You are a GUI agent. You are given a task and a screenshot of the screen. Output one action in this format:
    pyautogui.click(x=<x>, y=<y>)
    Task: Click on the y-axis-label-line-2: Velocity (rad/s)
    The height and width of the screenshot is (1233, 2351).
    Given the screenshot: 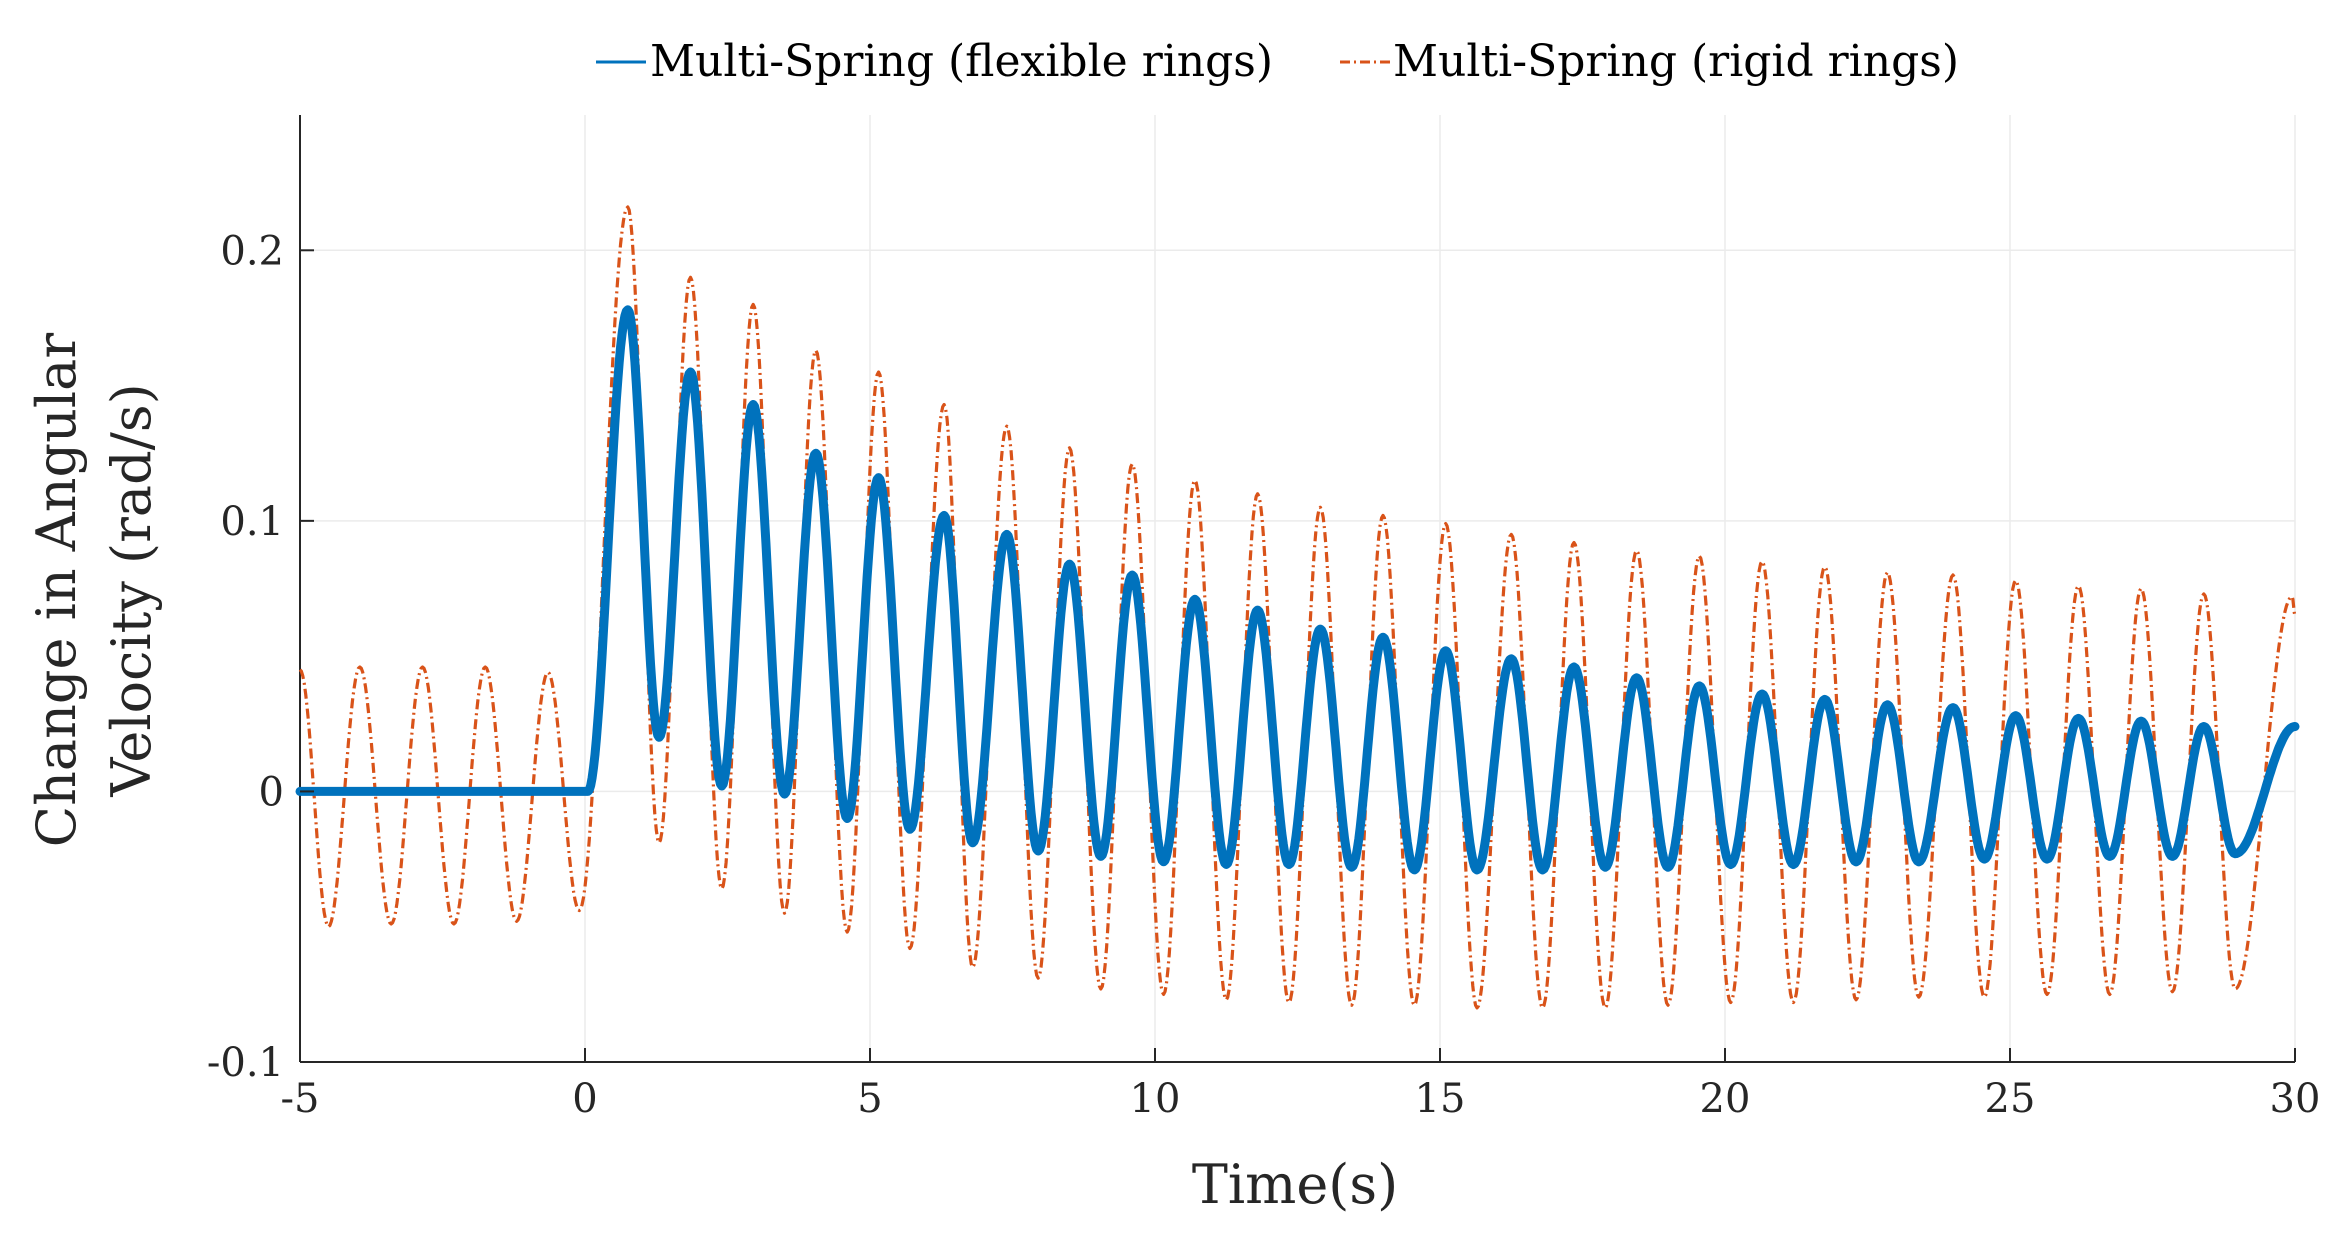 What is the action you would take?
    pyautogui.click(x=131, y=590)
    